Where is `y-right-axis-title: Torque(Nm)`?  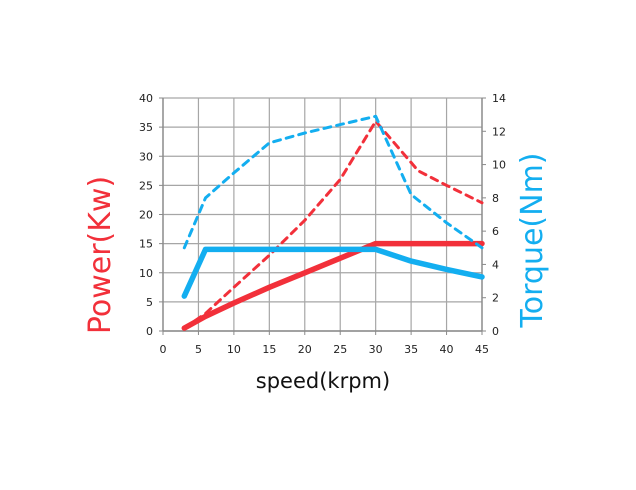 y-right-axis-title: Torque(Nm) is located at coordinates (532, 241).